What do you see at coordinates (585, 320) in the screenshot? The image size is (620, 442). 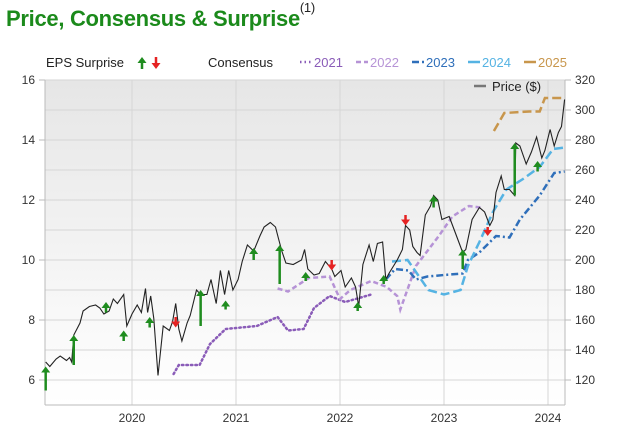 I see `right-tick-label: 160` at bounding box center [585, 320].